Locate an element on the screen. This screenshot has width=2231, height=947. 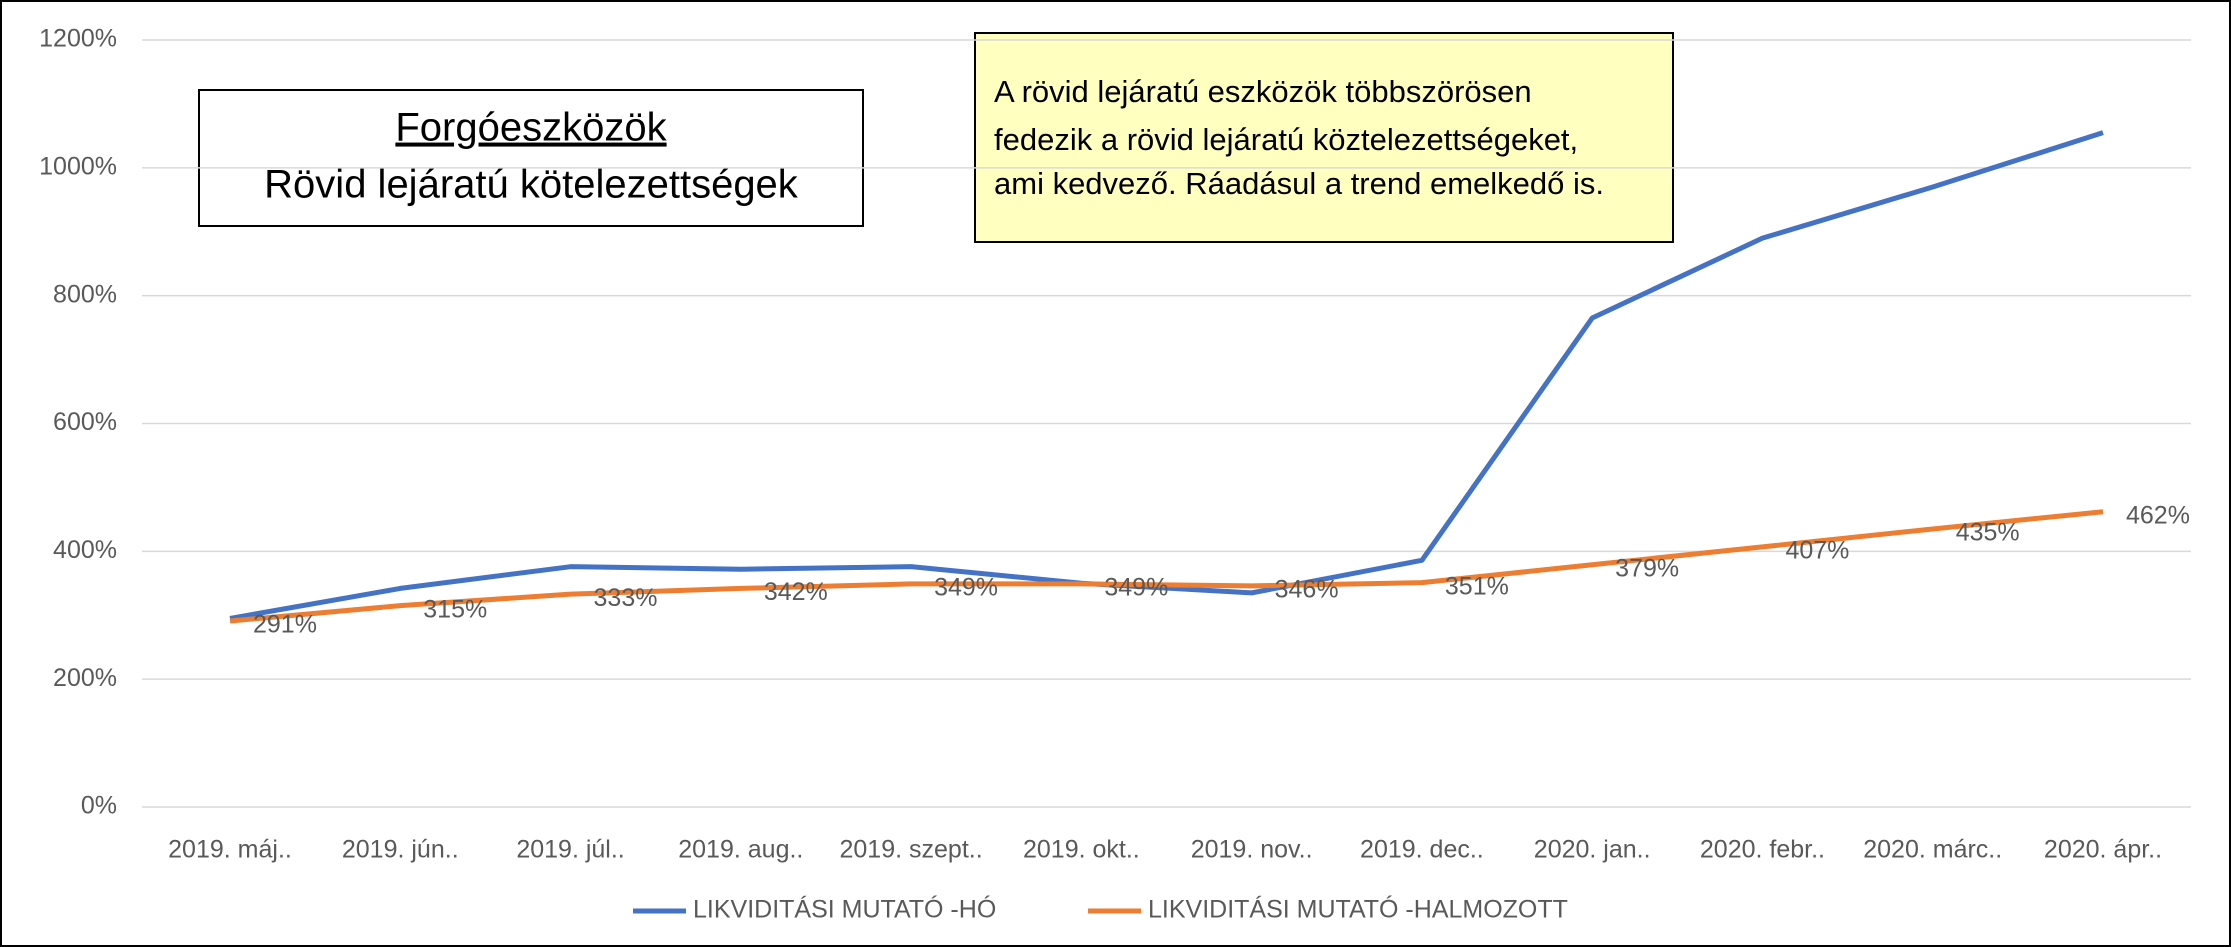
data-label: 342% is located at coordinates (796, 592).